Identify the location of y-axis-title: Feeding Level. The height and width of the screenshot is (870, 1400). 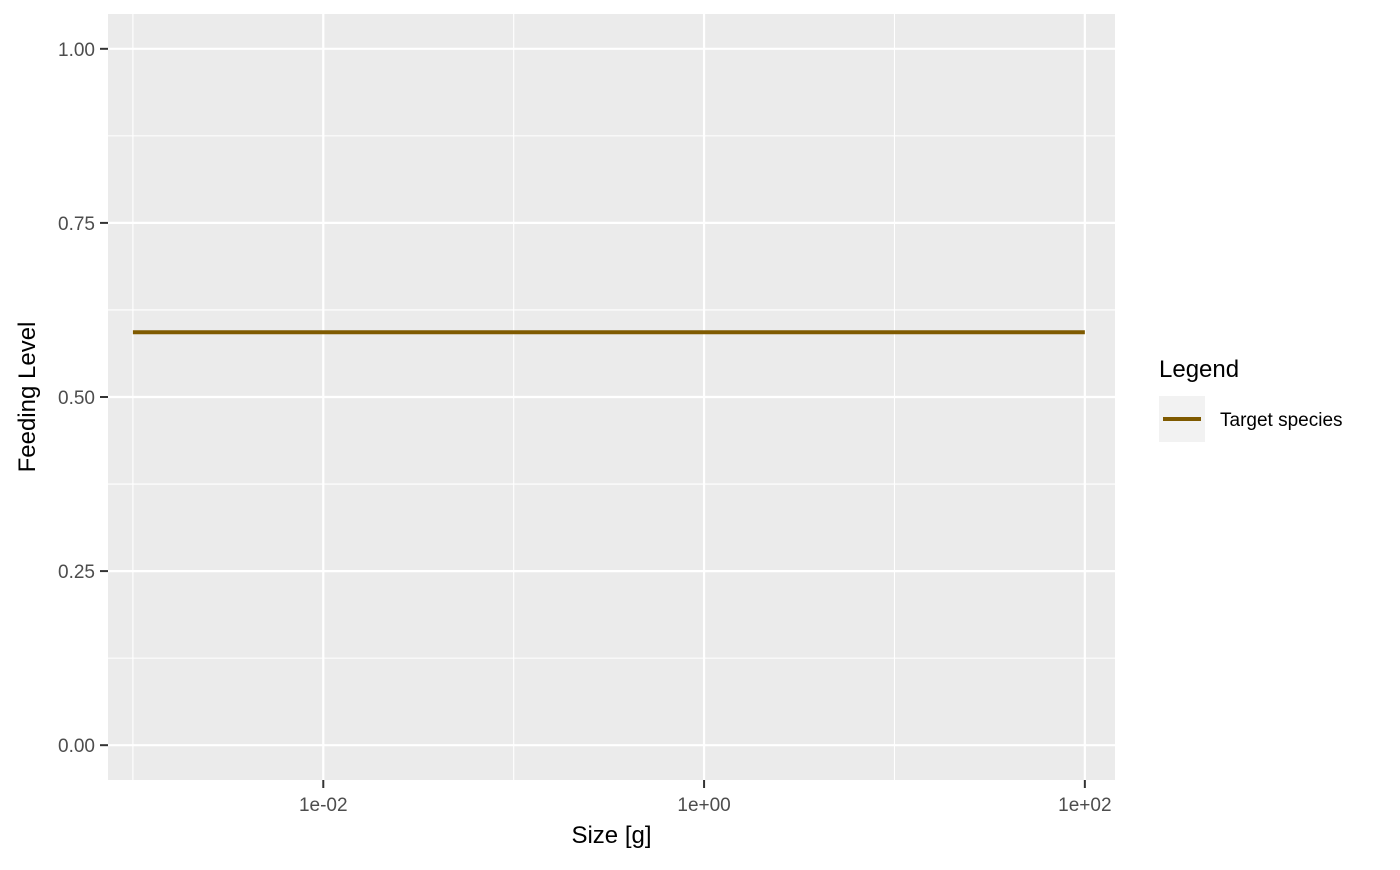
(27, 397).